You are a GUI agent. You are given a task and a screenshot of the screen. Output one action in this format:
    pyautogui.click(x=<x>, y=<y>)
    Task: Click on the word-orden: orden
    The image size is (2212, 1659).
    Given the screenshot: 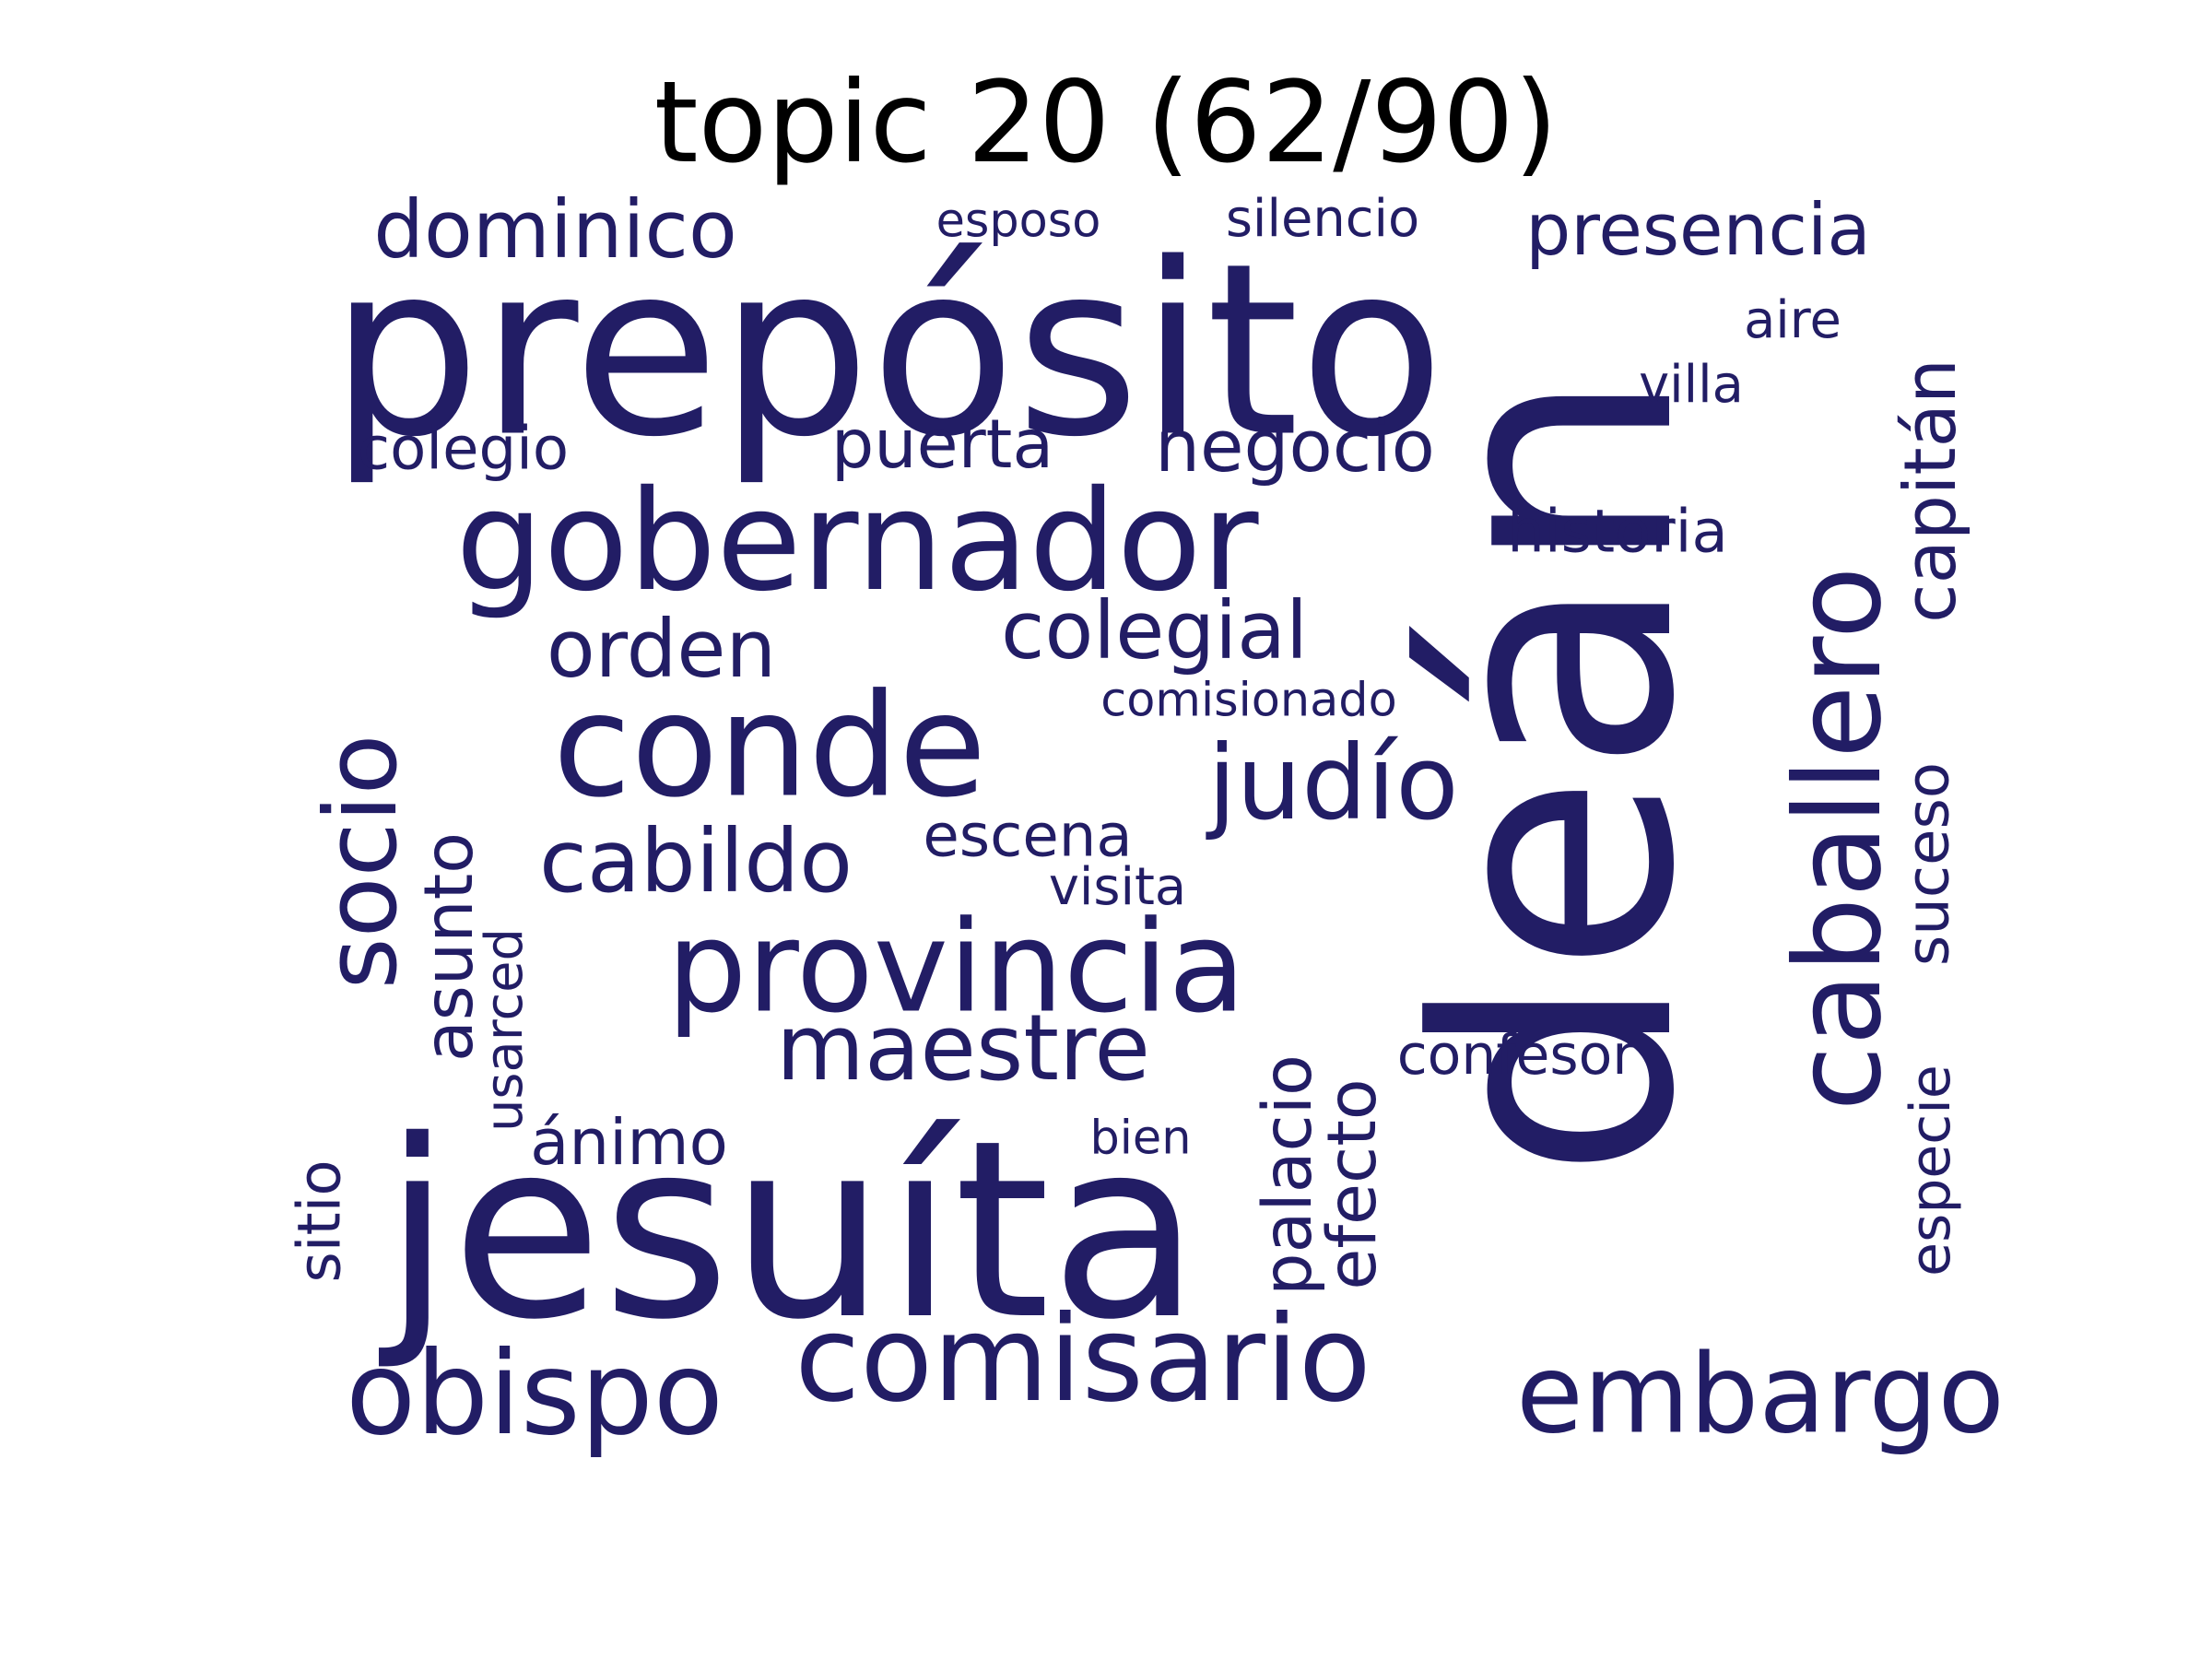 What is the action you would take?
    pyautogui.click(x=661, y=650)
    